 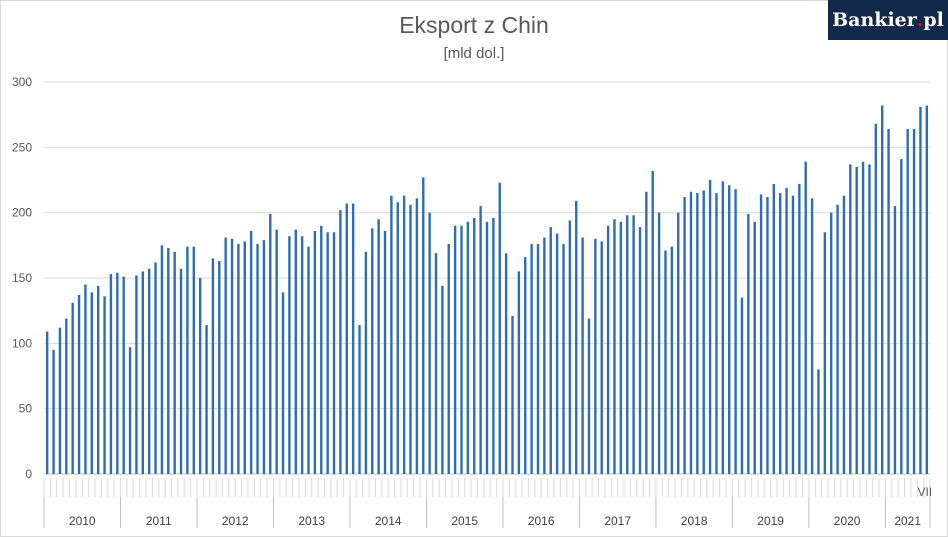 I want to click on year-label: 2014, so click(x=388, y=521).